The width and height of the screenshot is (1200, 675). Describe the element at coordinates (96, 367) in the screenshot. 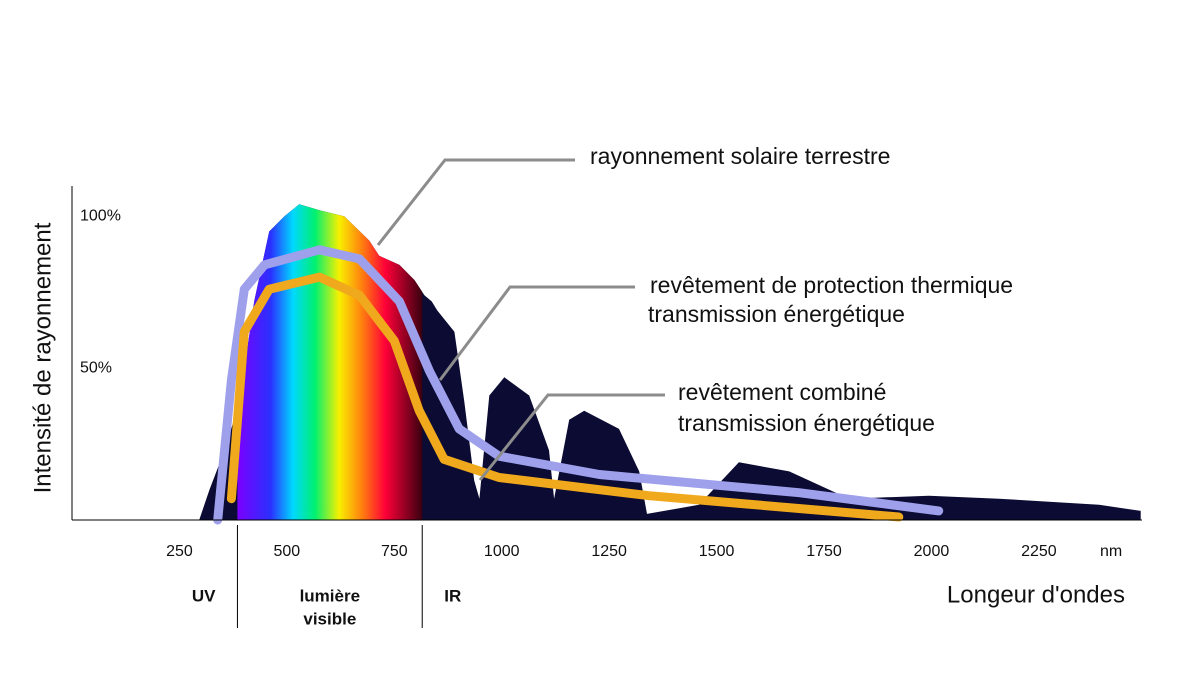

I see `y-tick-label: 50%` at that location.